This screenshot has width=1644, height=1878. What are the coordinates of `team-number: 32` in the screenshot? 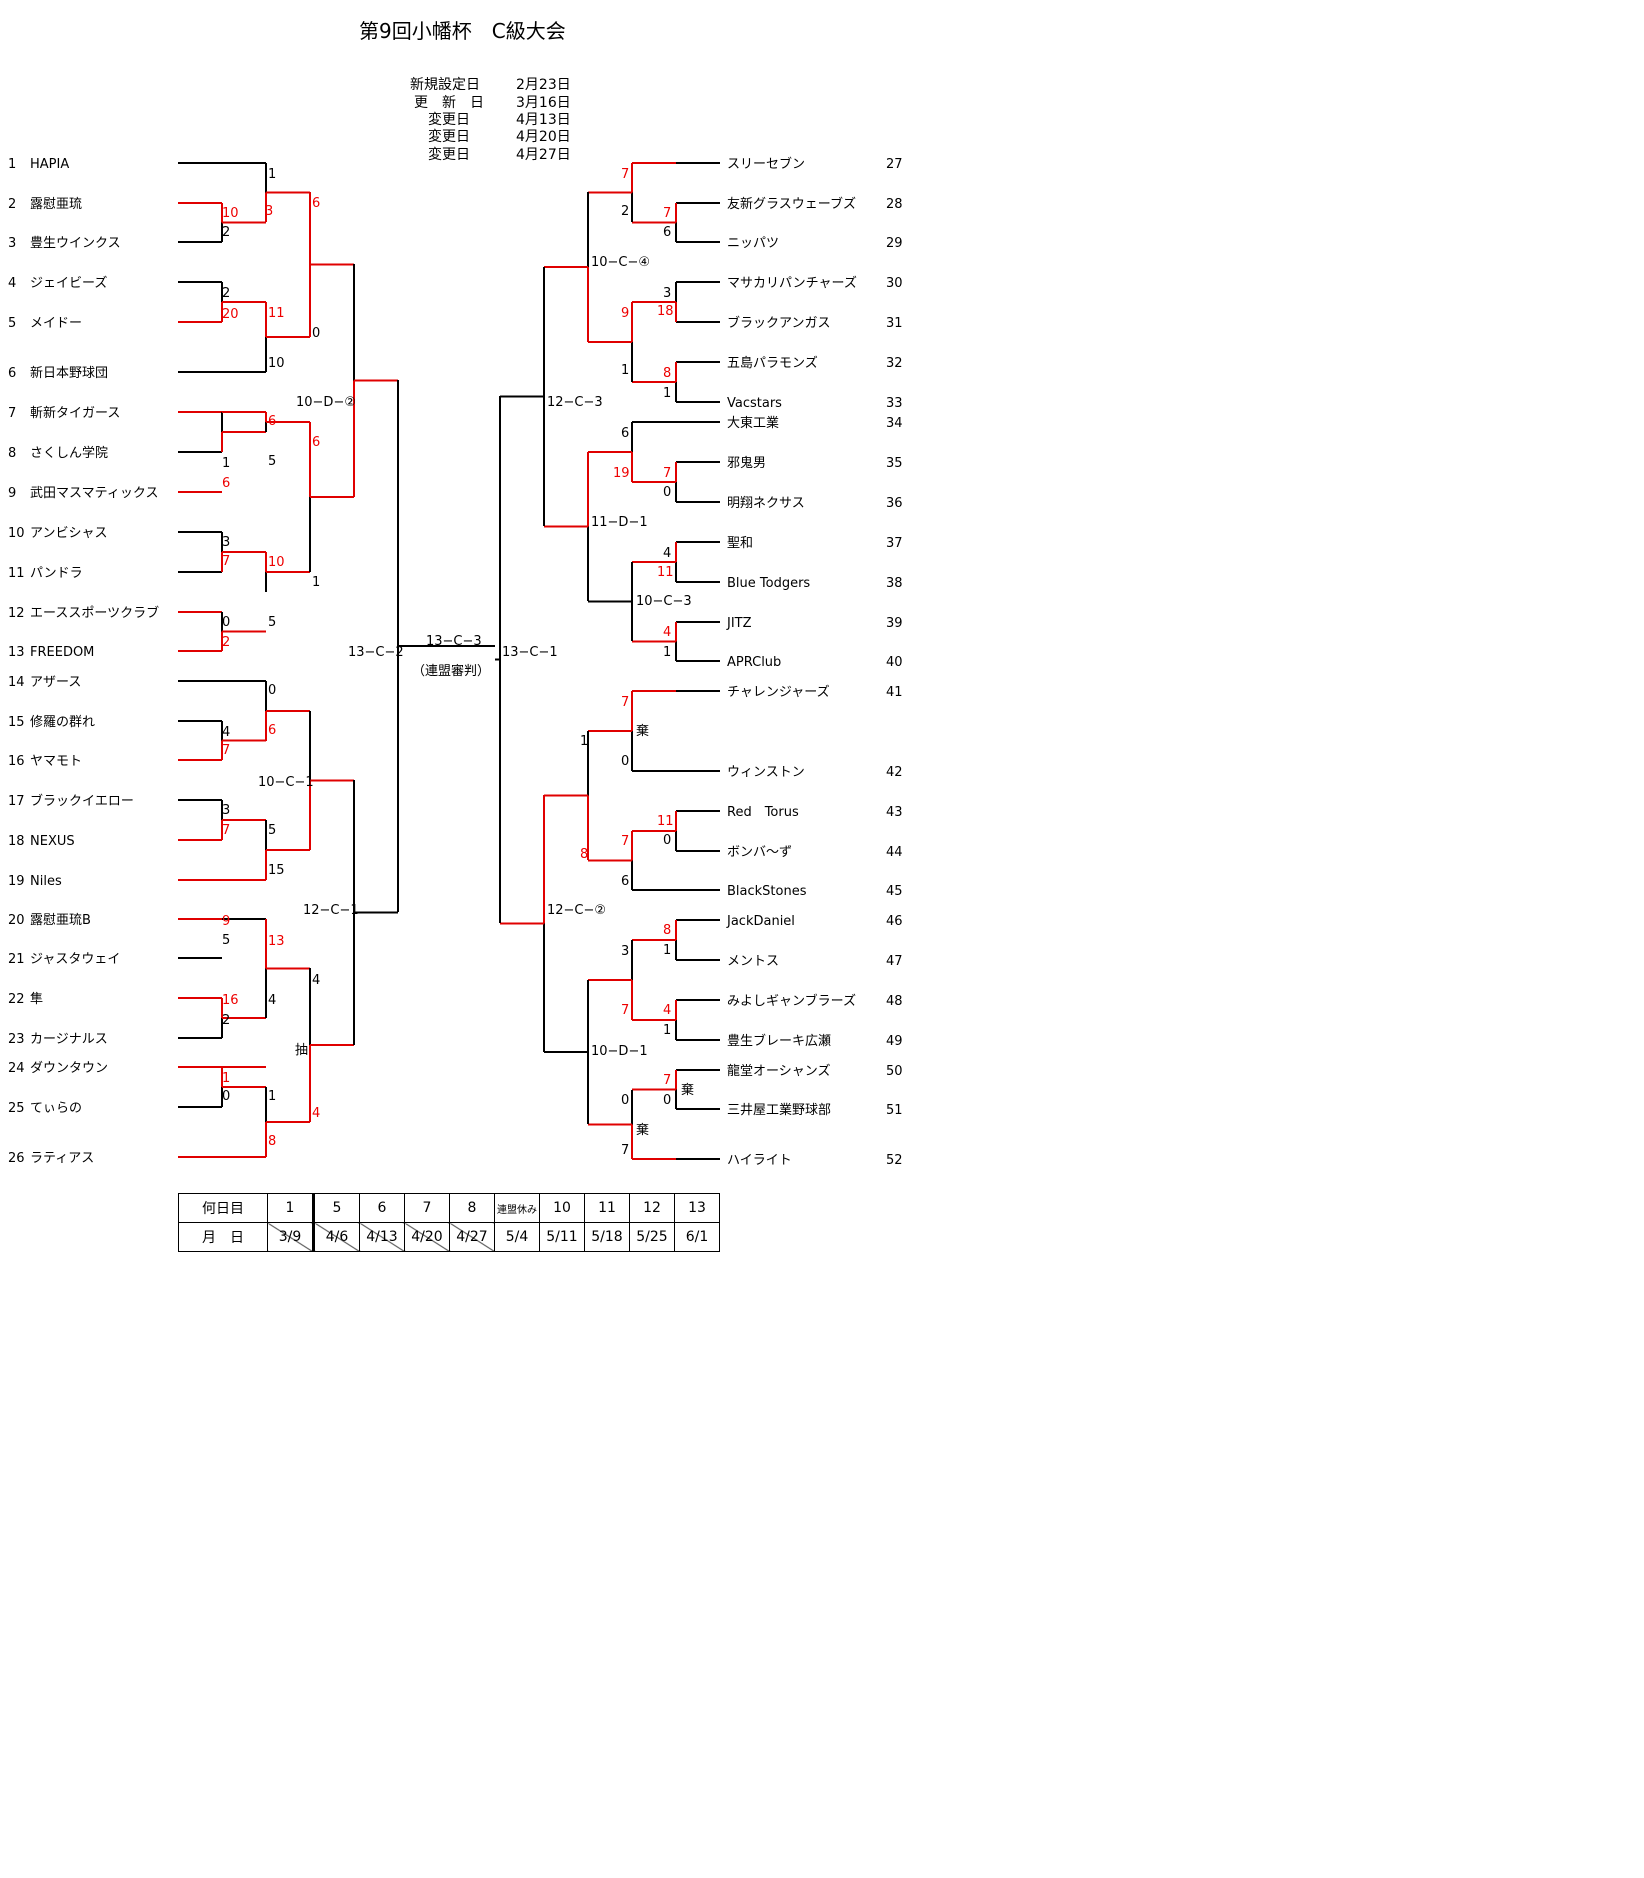 It's located at (894, 363).